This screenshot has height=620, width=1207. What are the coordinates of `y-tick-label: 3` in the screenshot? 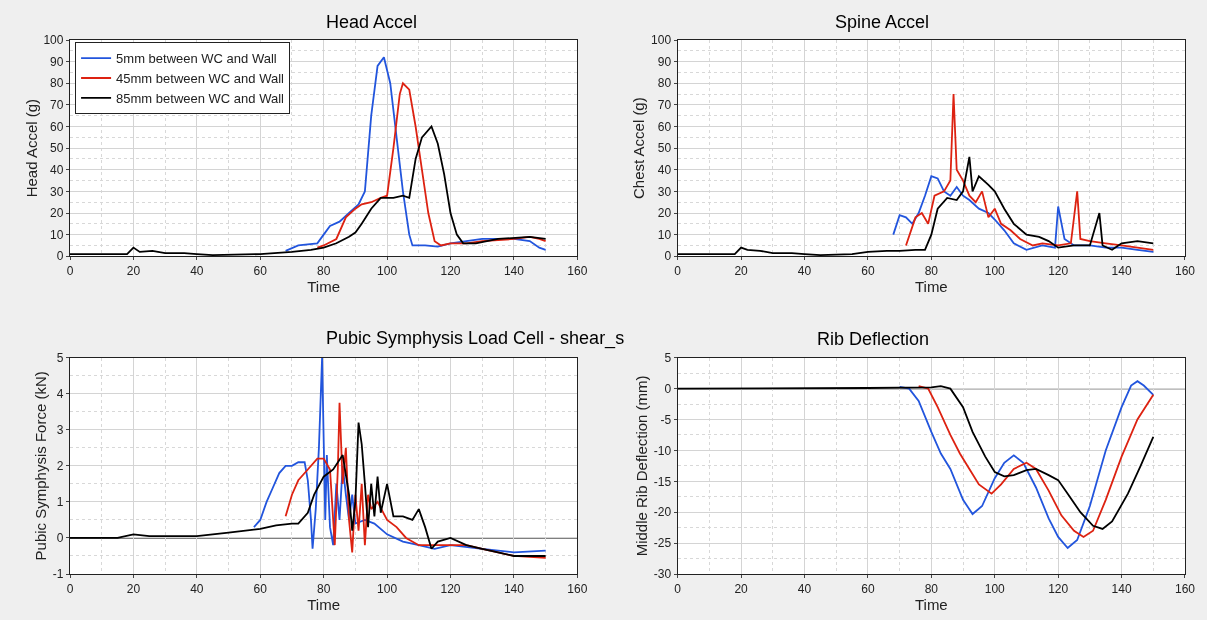 It's located at (60, 430).